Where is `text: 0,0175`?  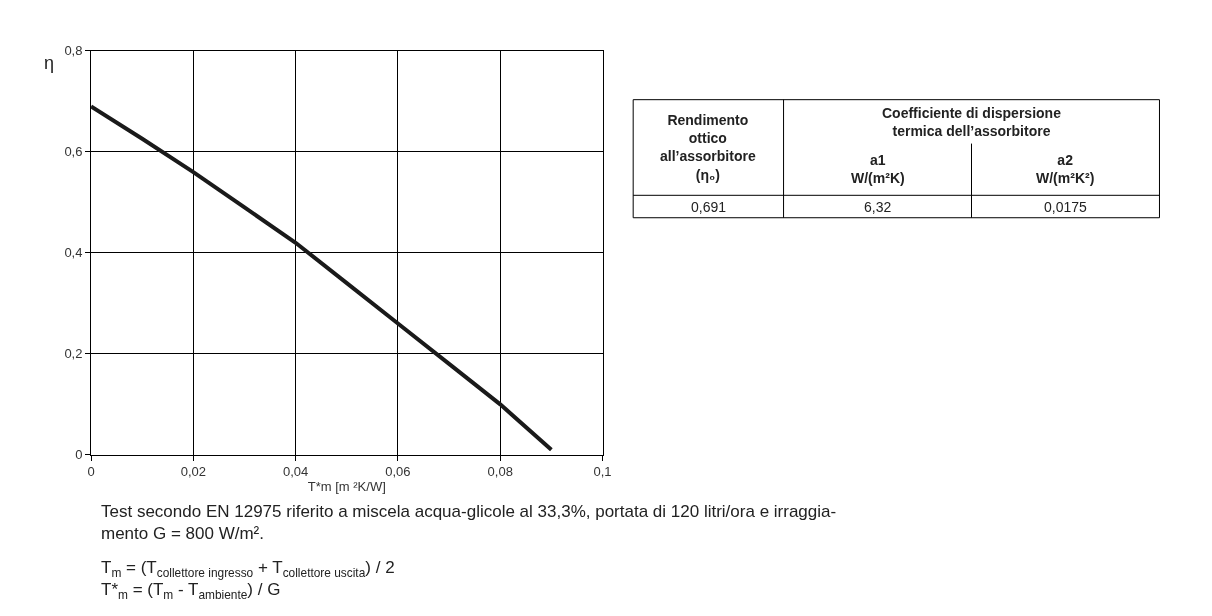
text: 0,0175 is located at coordinates (1066, 207).